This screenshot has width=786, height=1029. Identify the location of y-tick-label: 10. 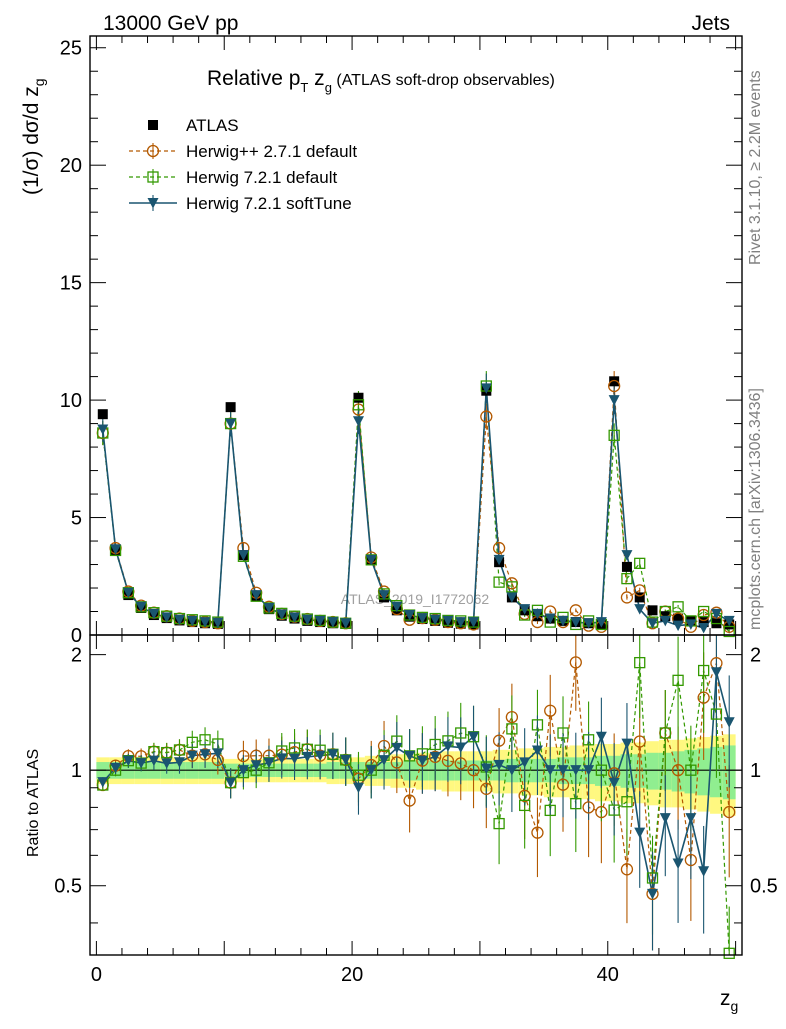
(71, 401).